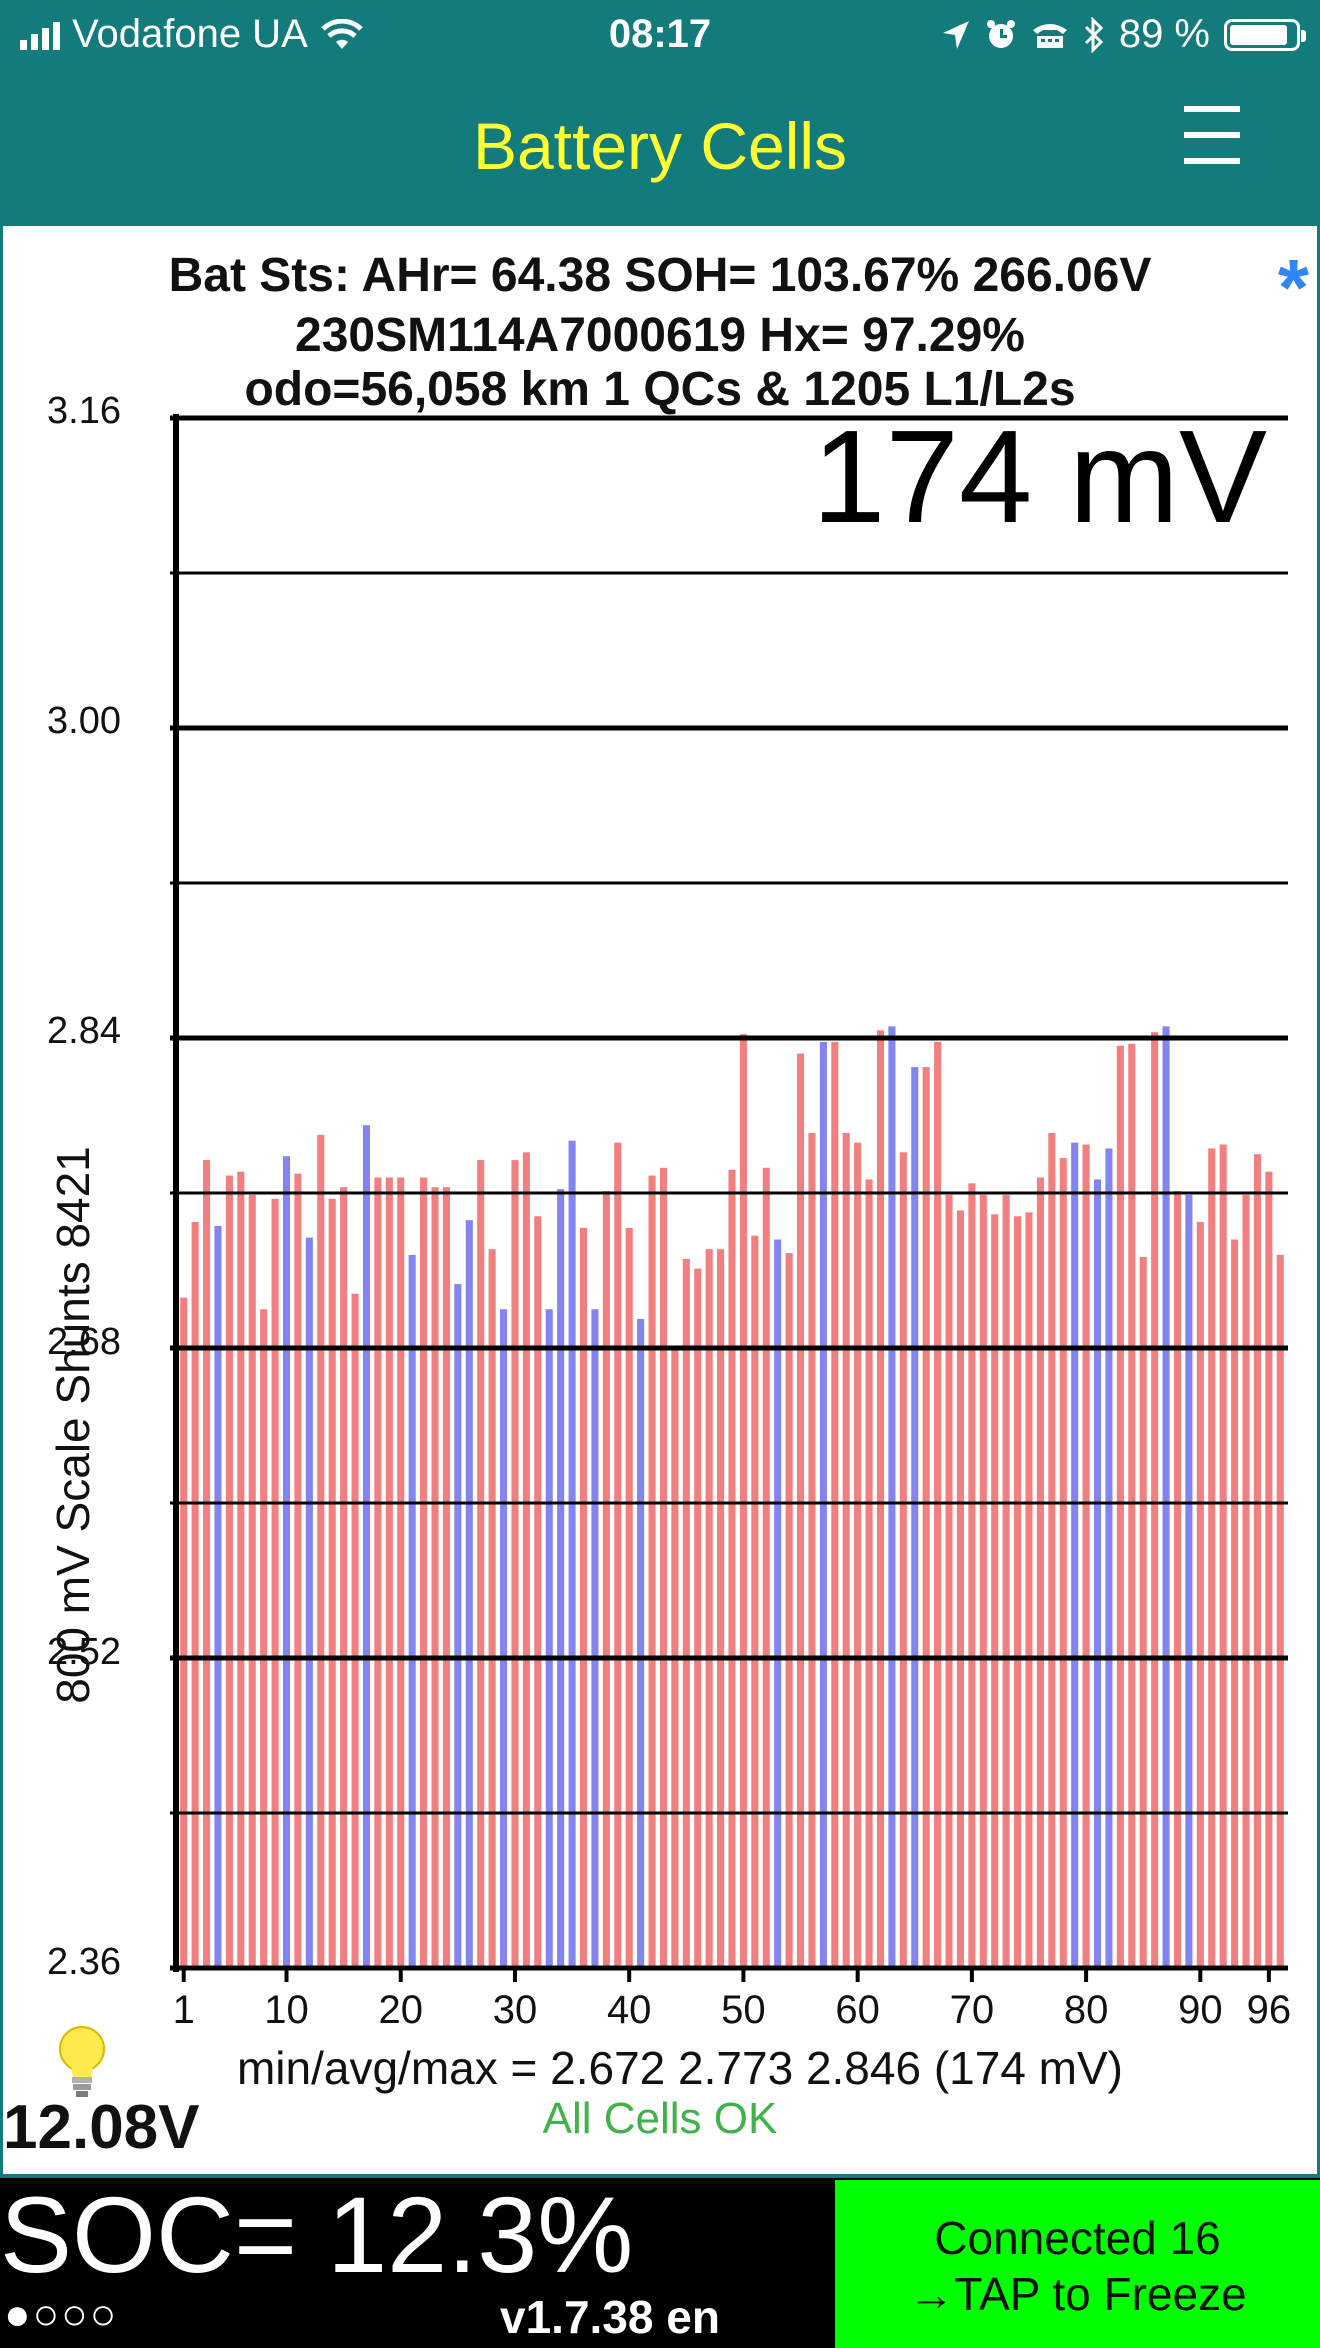  What do you see at coordinates (1093, 34) in the screenshot?
I see `bluetooth-icon` at bounding box center [1093, 34].